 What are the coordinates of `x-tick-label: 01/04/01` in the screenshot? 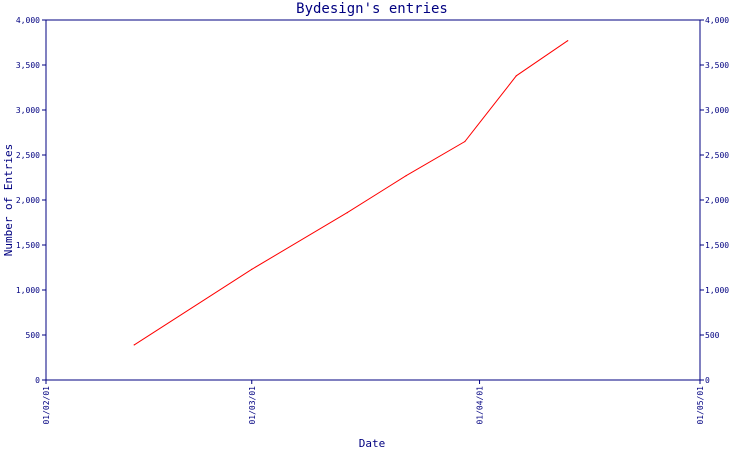 It's located at (480, 405).